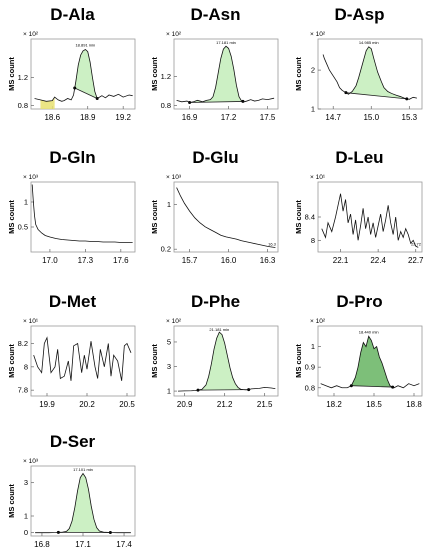  Describe the element at coordinates (23, 77) in the screenshot. I see `y-tick-label: 1.2` at that location.